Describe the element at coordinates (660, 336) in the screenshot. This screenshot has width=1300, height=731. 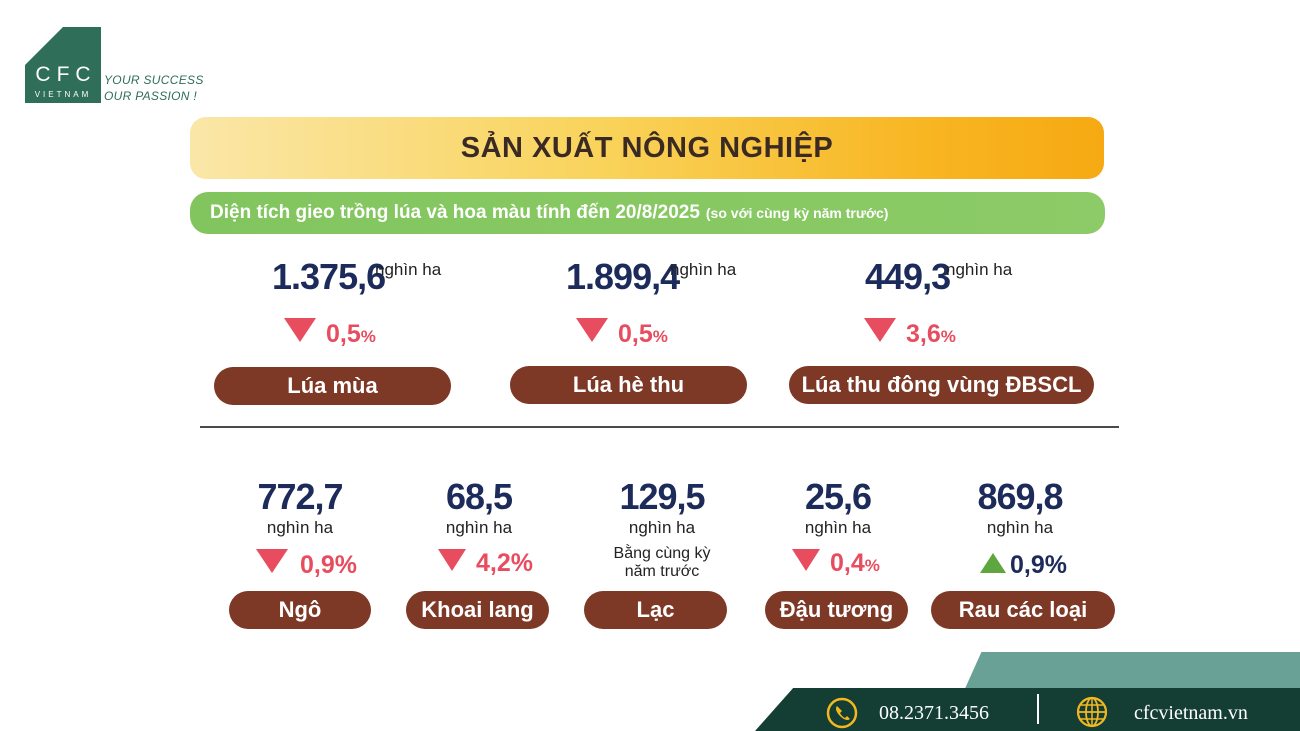
I see `rice-change-pct-2: %` at that location.